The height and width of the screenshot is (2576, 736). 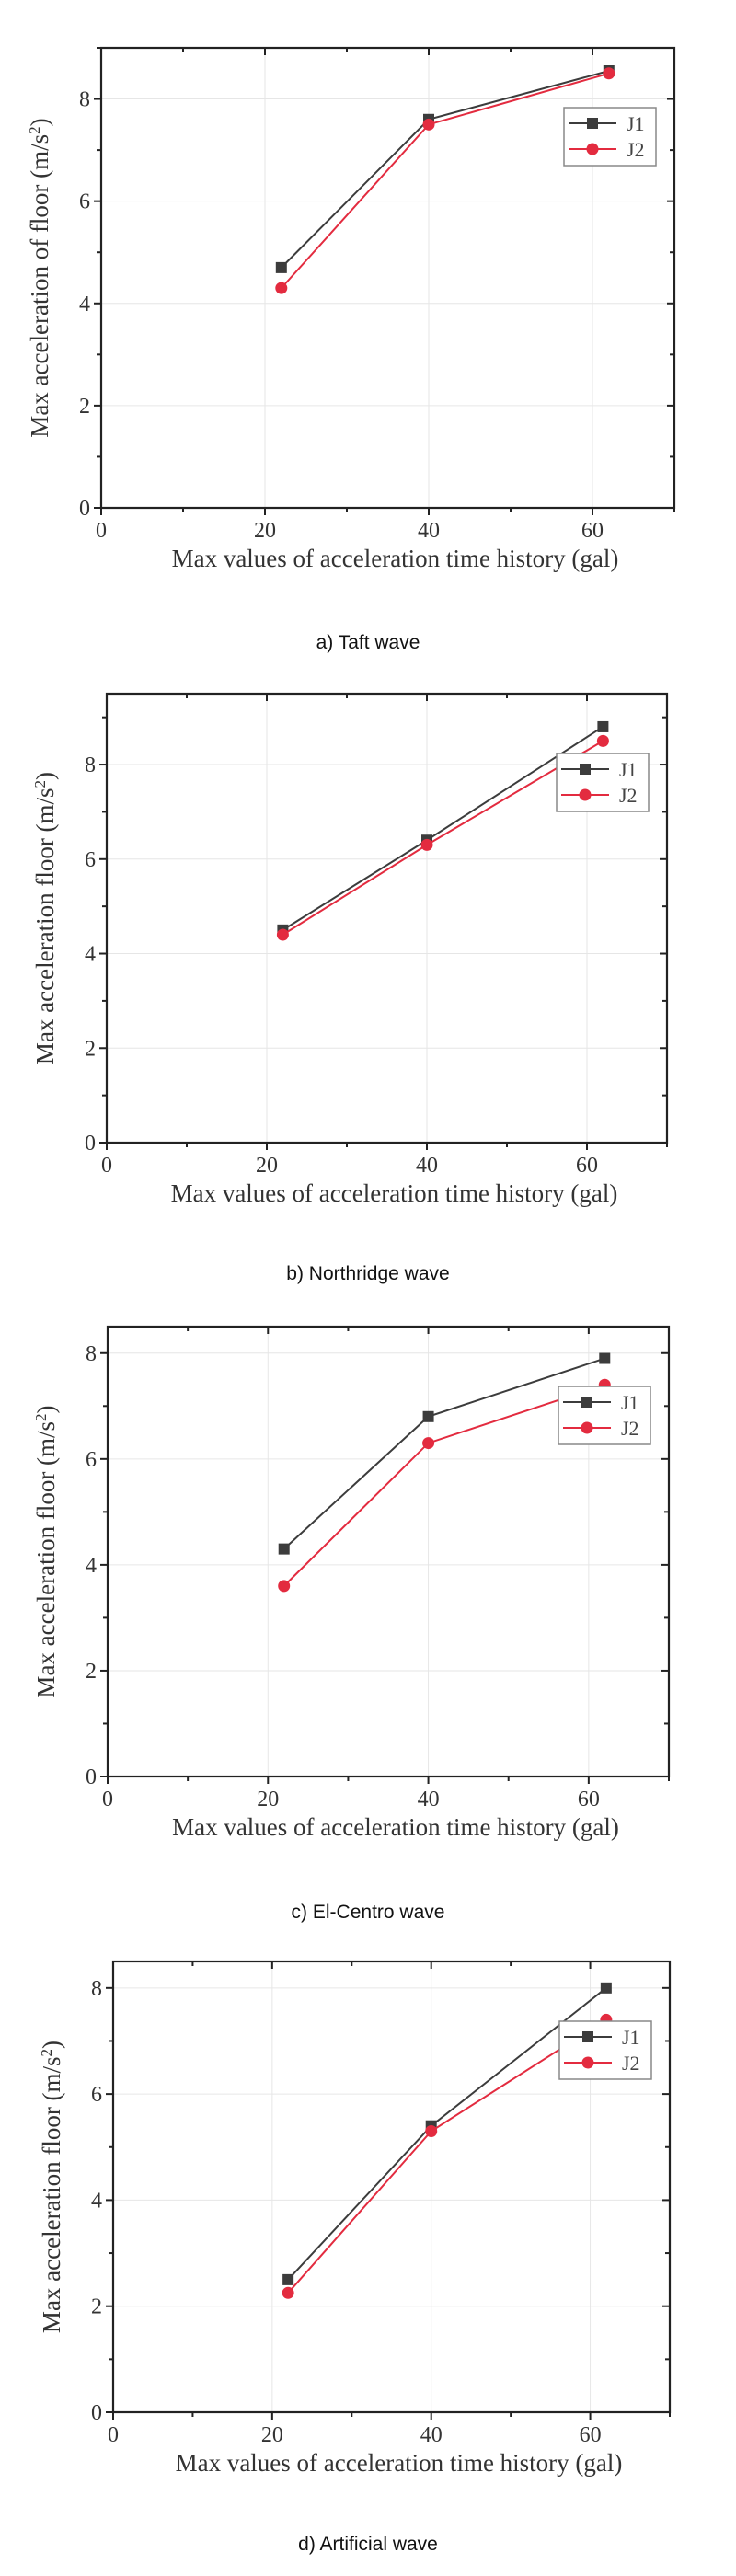 I want to click on figure-caption: d) Artificial wave, so click(x=368, y=2544).